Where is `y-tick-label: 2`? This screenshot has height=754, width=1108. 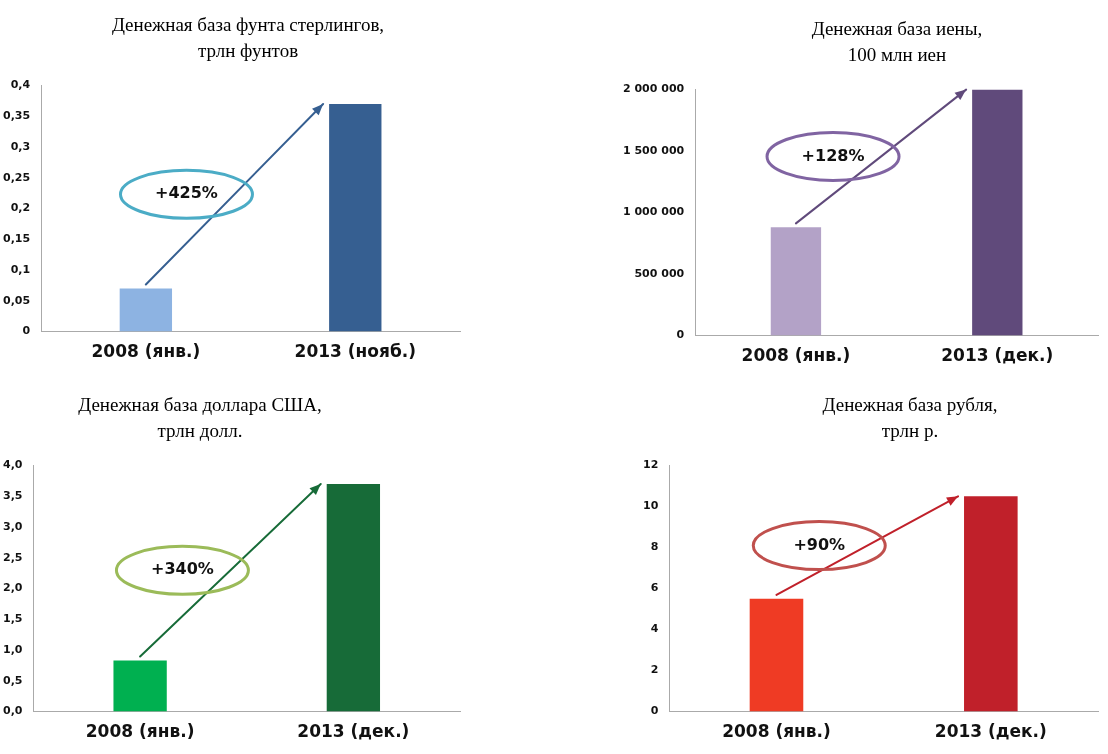
y-tick-label: 2 is located at coordinates (654, 670).